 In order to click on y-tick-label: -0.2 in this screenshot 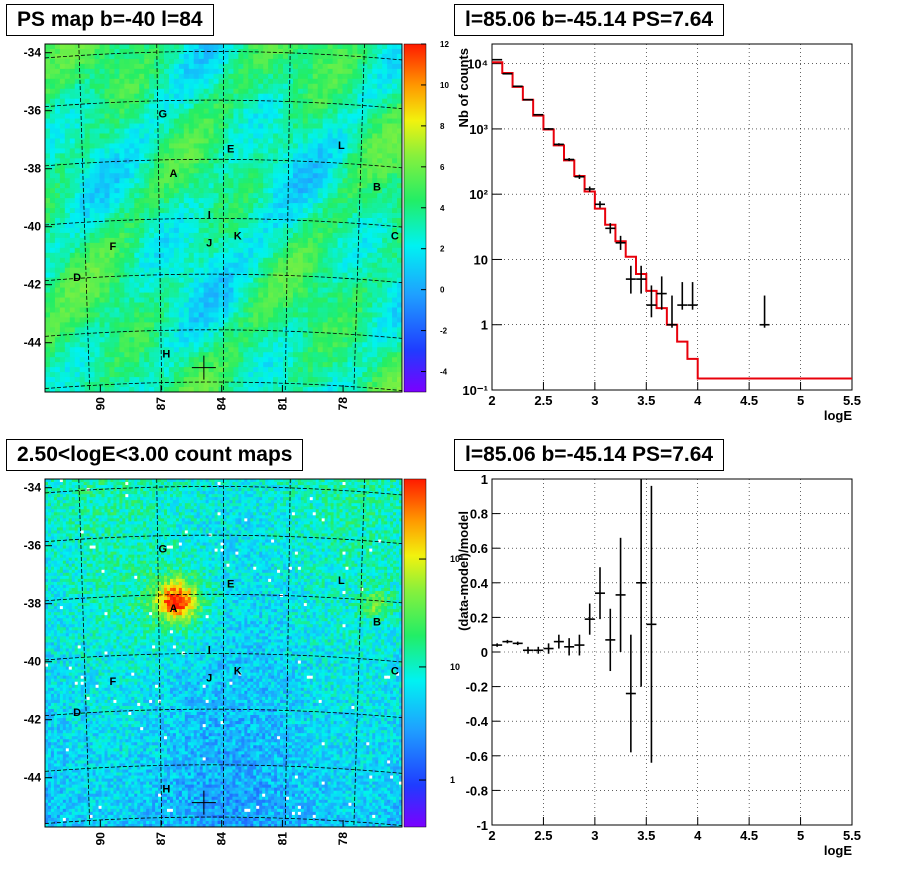, I will do `click(477, 687)`.